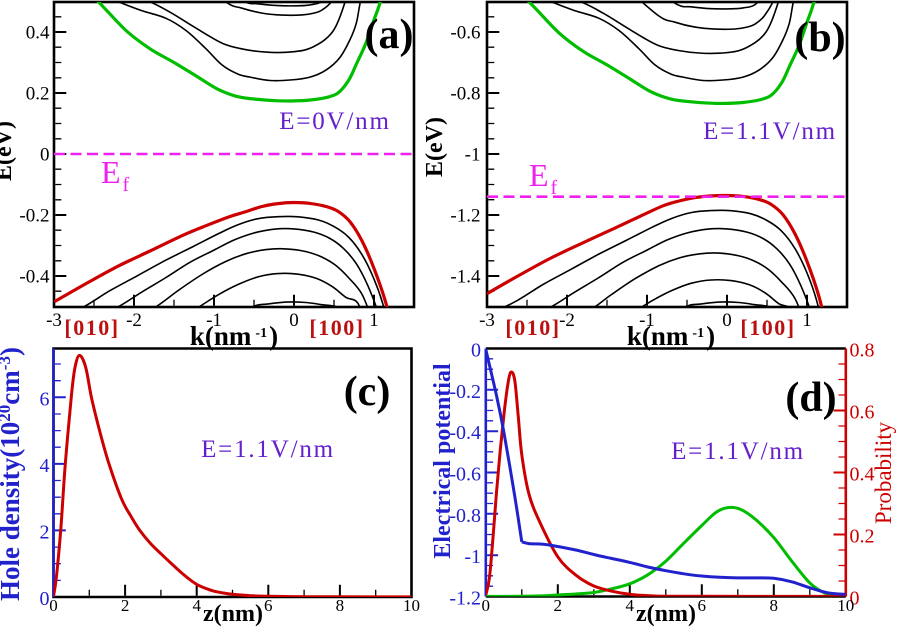 This screenshot has height=630, width=900. What do you see at coordinates (443, 461) in the screenshot?
I see `svg-text: Electrical potential` at bounding box center [443, 461].